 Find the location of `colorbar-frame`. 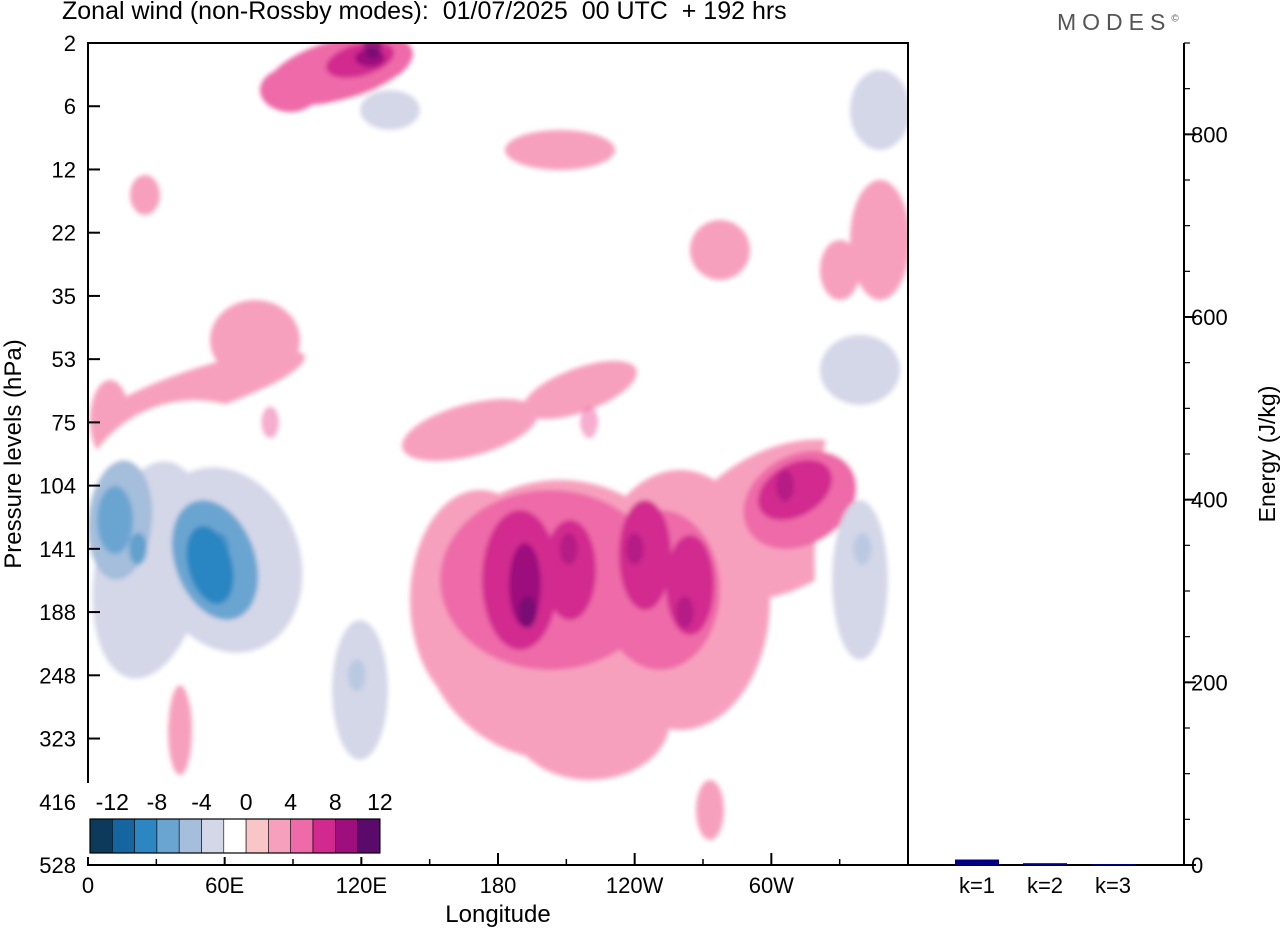

colorbar-frame is located at coordinates (235, 836).